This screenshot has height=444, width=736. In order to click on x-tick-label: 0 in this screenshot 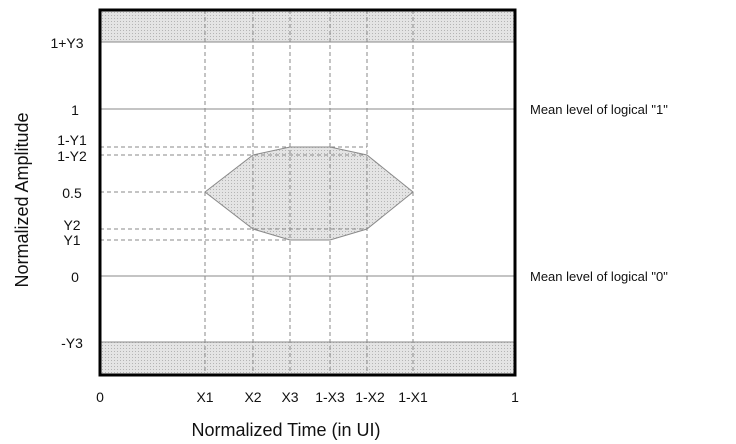, I will do `click(100, 397)`.